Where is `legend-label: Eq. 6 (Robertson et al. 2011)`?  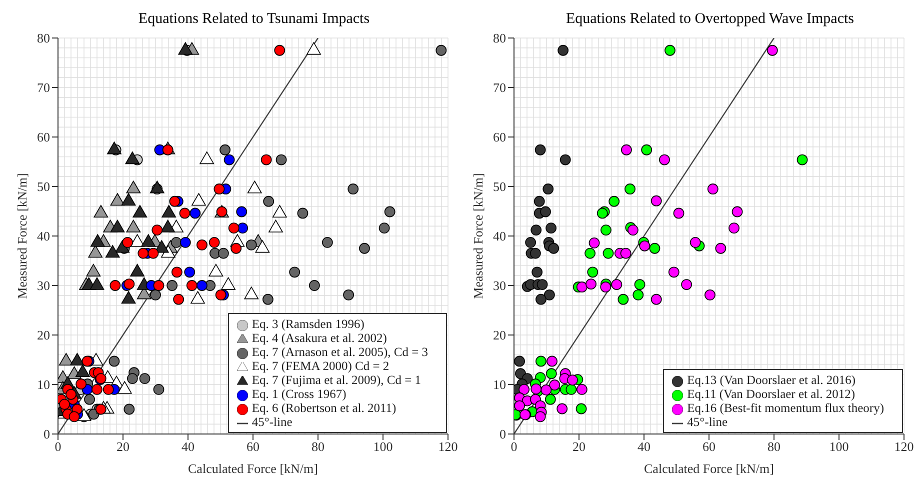
legend-label: Eq. 6 (Robertson et al. 2011) is located at coordinates (324, 408).